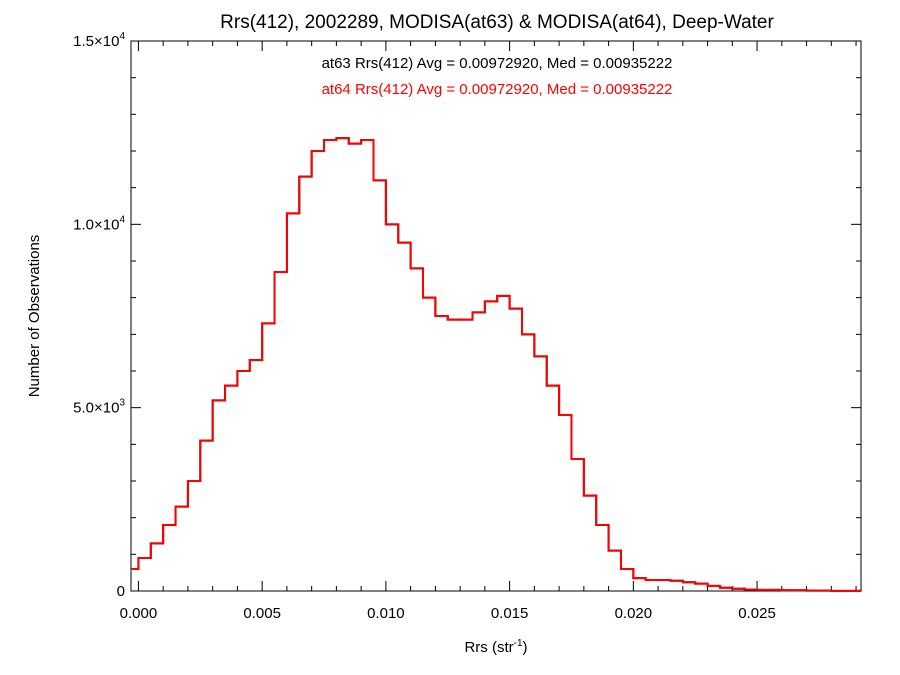  Describe the element at coordinates (634, 613) in the screenshot. I see `x-tick-label: 0.020` at that location.